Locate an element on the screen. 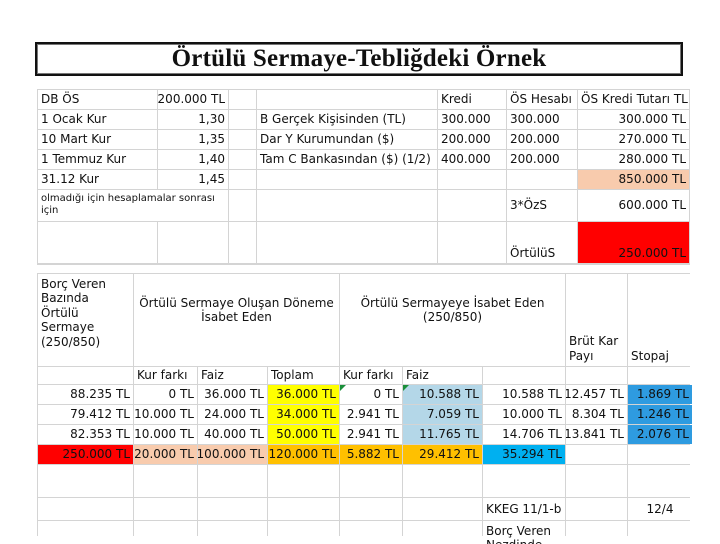 The height and width of the screenshot is (544, 720). cell: 300.000 TL is located at coordinates (633, 119).